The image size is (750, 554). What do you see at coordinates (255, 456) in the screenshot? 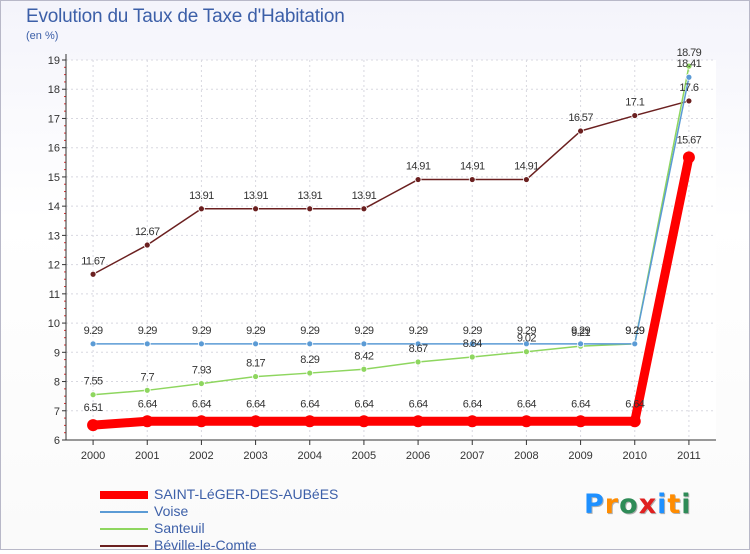
I see `x-tick-label: 2003` at bounding box center [255, 456].